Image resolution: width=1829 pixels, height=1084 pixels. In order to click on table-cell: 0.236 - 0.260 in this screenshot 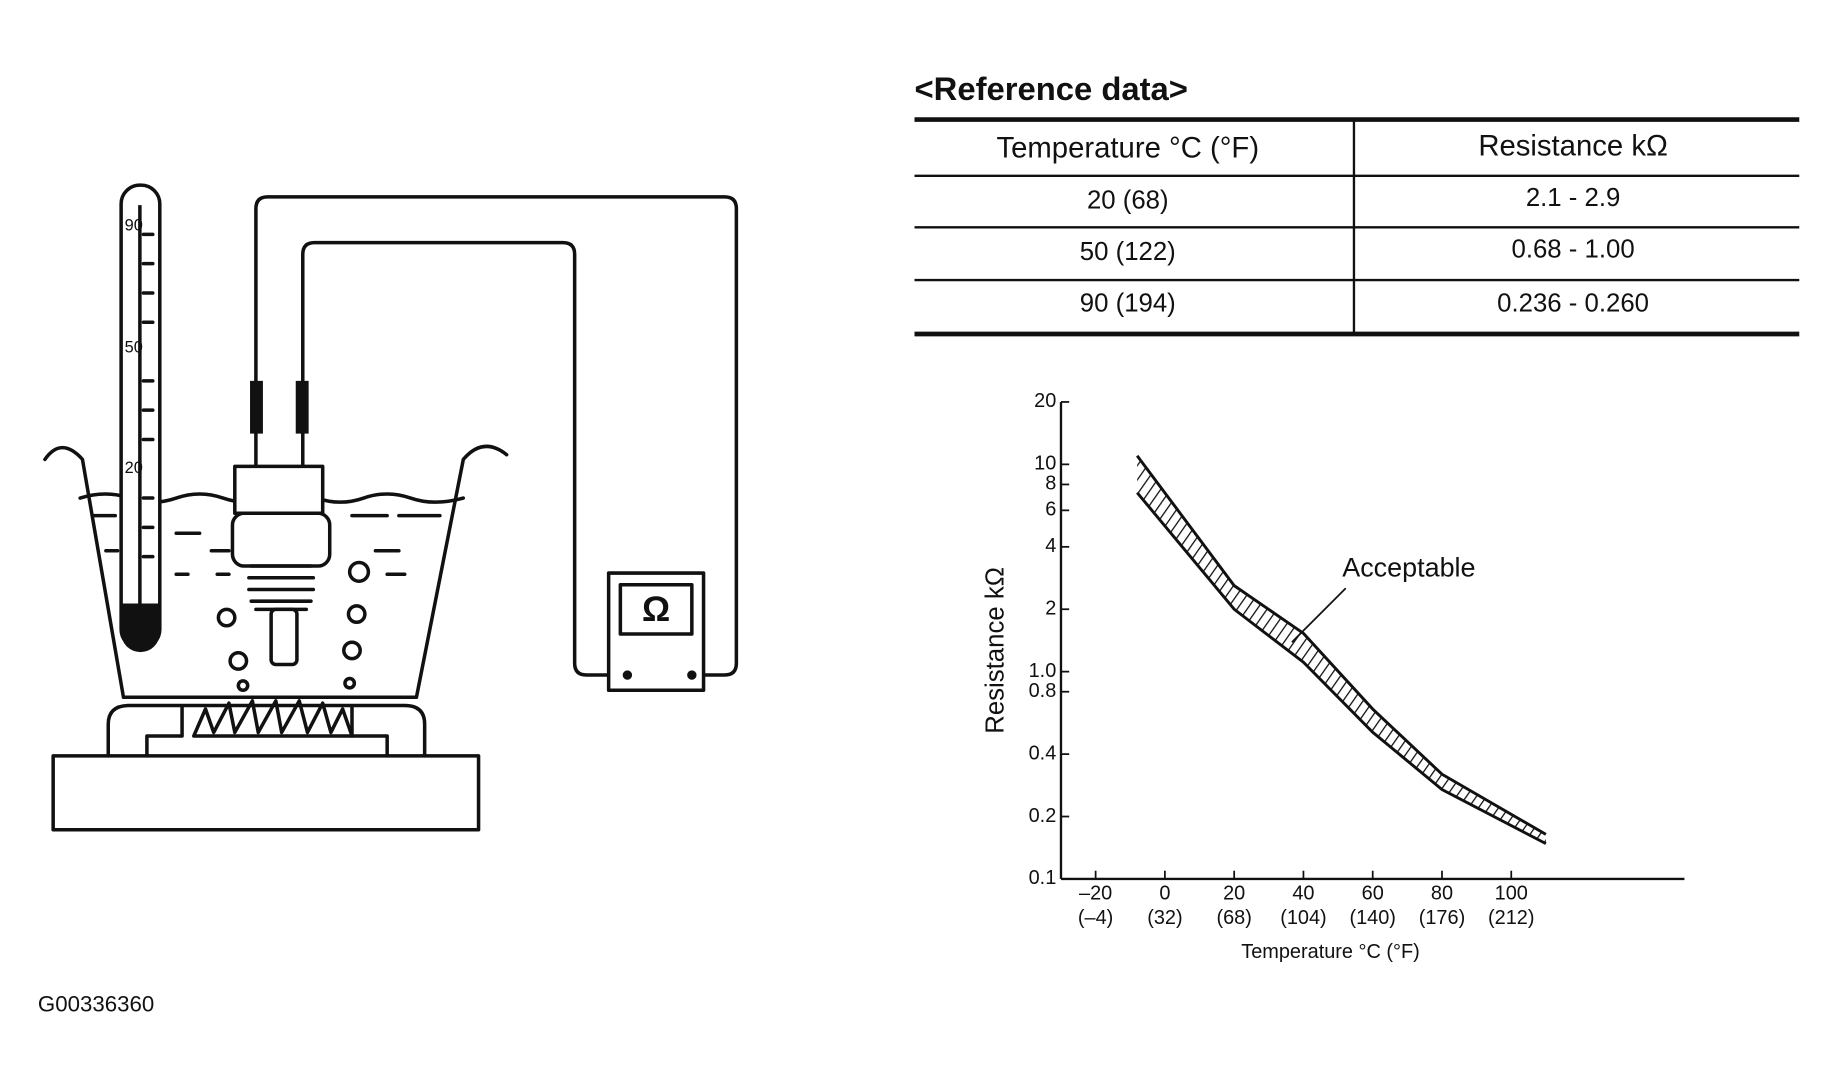, I will do `click(1573, 304)`.